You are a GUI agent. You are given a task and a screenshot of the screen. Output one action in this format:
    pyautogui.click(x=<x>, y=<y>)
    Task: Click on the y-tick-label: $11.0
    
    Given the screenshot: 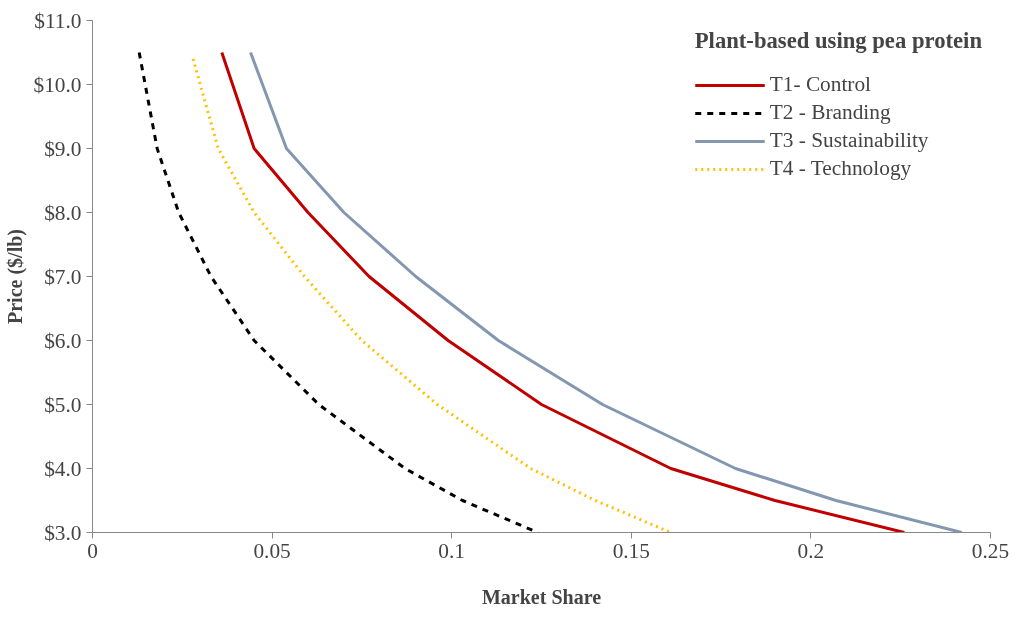 What is the action you would take?
    pyautogui.click(x=58, y=20)
    